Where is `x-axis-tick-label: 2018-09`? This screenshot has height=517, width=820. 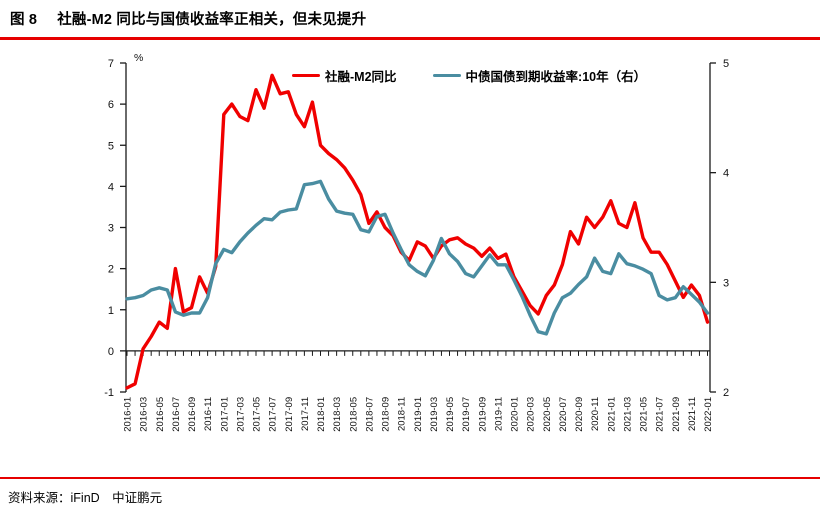 x-axis-tick-label: 2018-09 is located at coordinates (386, 414).